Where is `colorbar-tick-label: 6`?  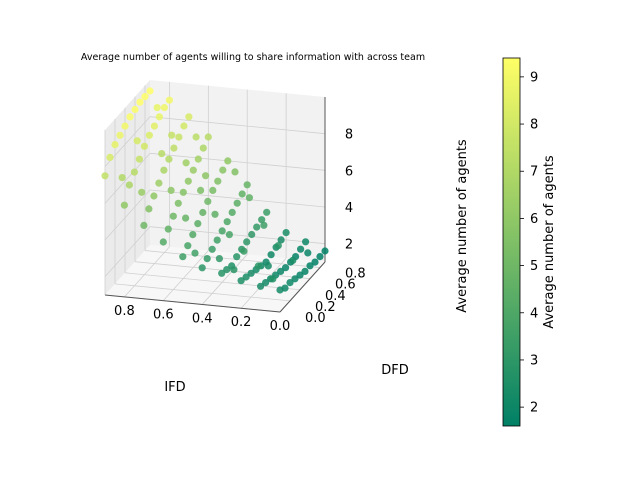 colorbar-tick-label: 6 is located at coordinates (534, 219).